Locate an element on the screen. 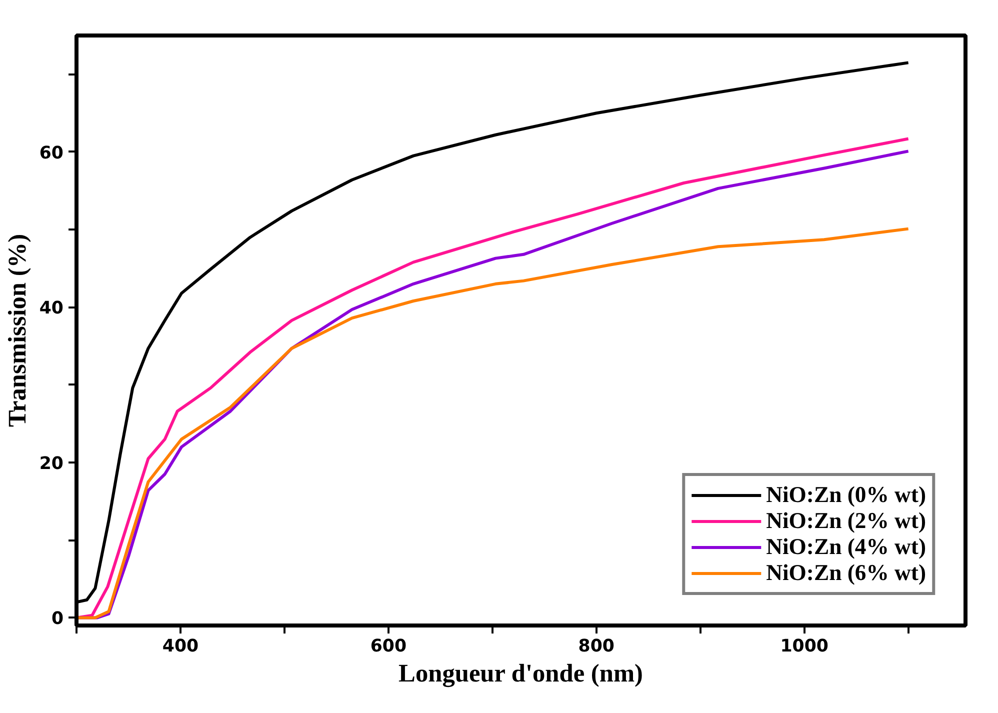 Image resolution: width=998 pixels, height=713 pixels. y-tick-label: 20 is located at coordinates (51, 464).